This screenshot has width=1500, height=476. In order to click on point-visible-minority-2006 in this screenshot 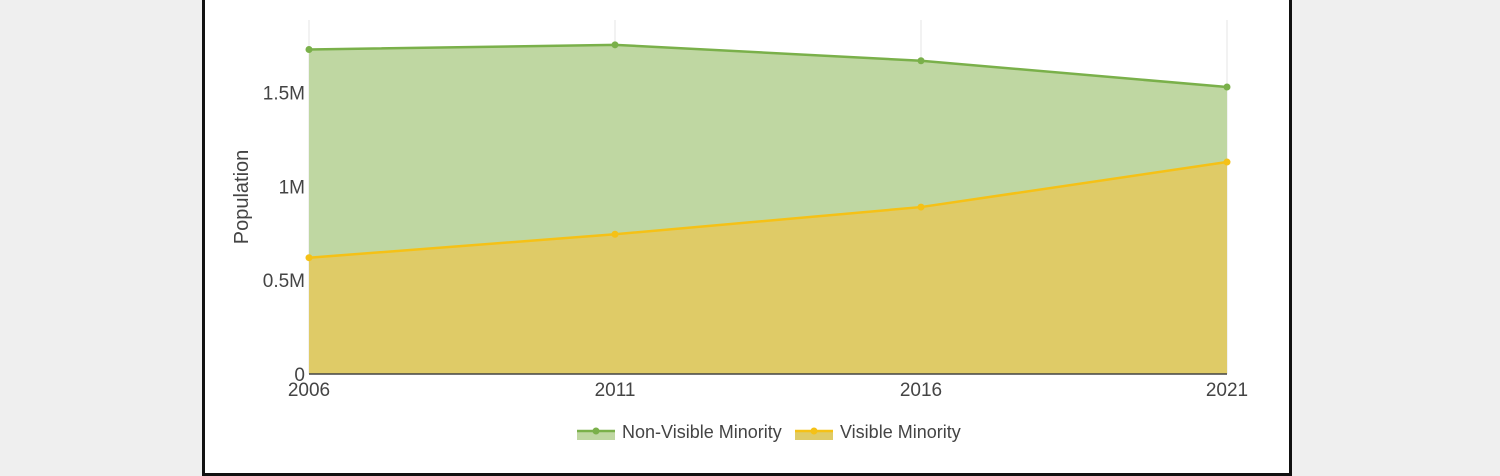, I will do `click(309, 258)`.